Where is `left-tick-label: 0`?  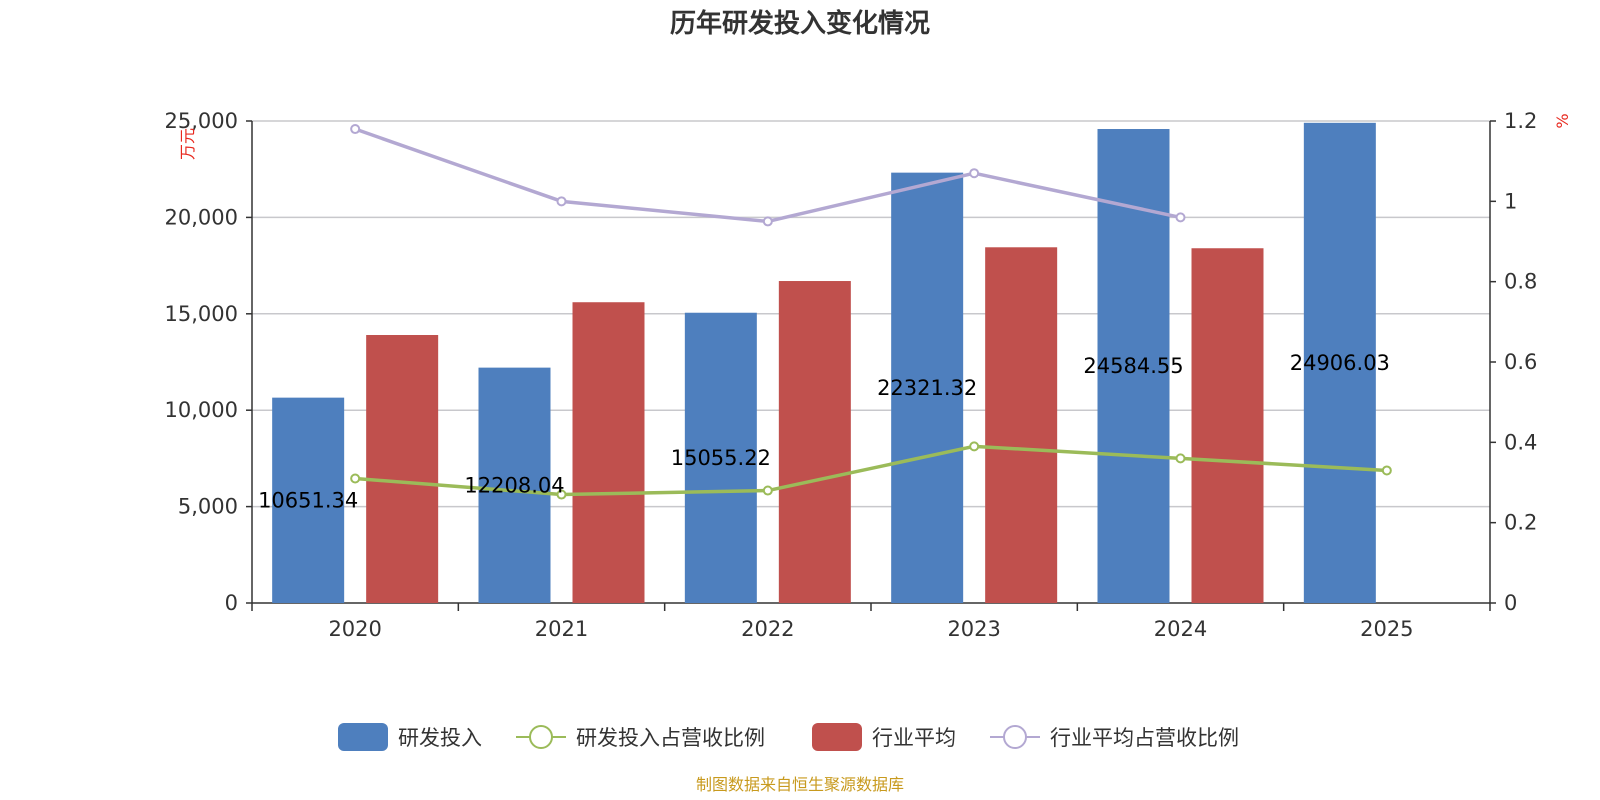 left-tick-label: 0 is located at coordinates (231, 603).